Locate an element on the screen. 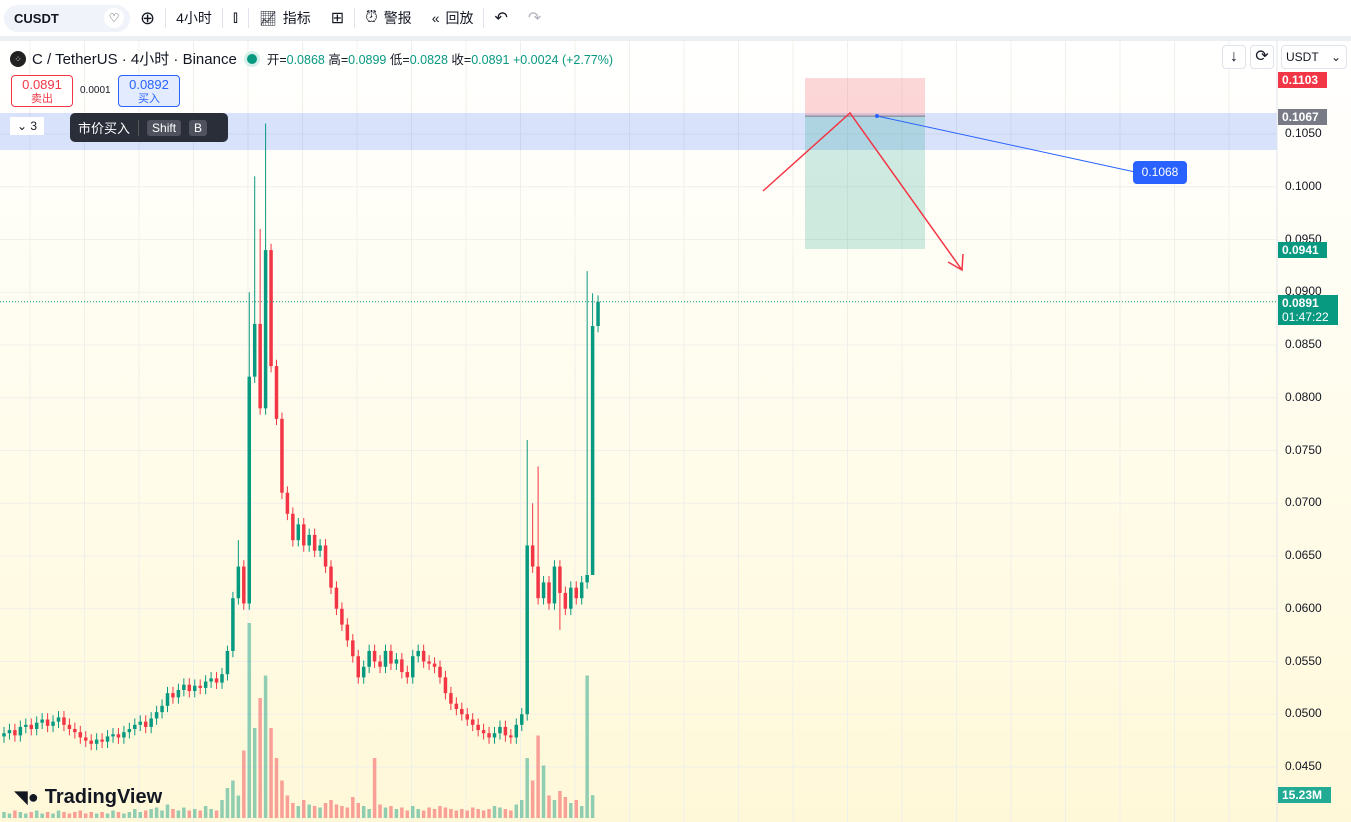  interval-label: 4小时 is located at coordinates (194, 18).